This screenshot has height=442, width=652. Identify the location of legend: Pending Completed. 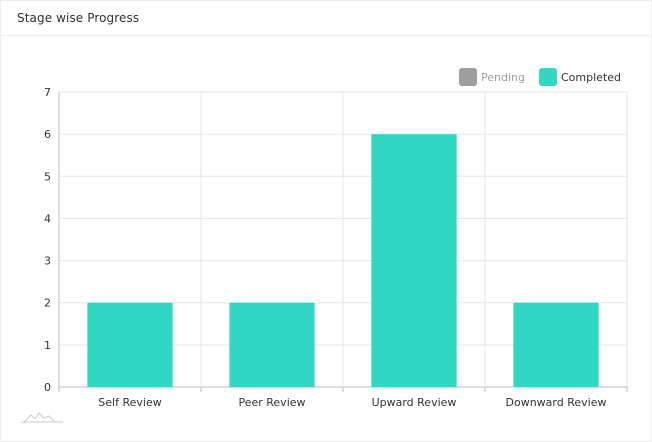
(540, 77).